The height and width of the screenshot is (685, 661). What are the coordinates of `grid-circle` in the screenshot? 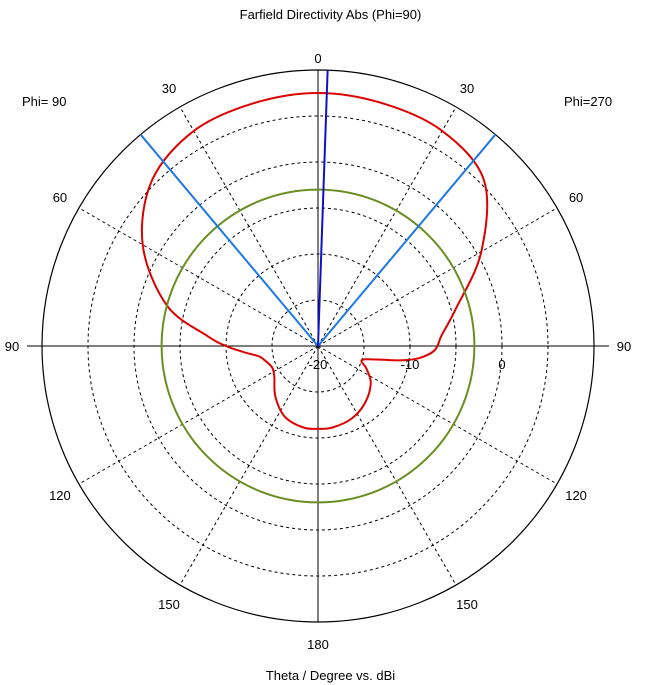 It's located at (318, 346).